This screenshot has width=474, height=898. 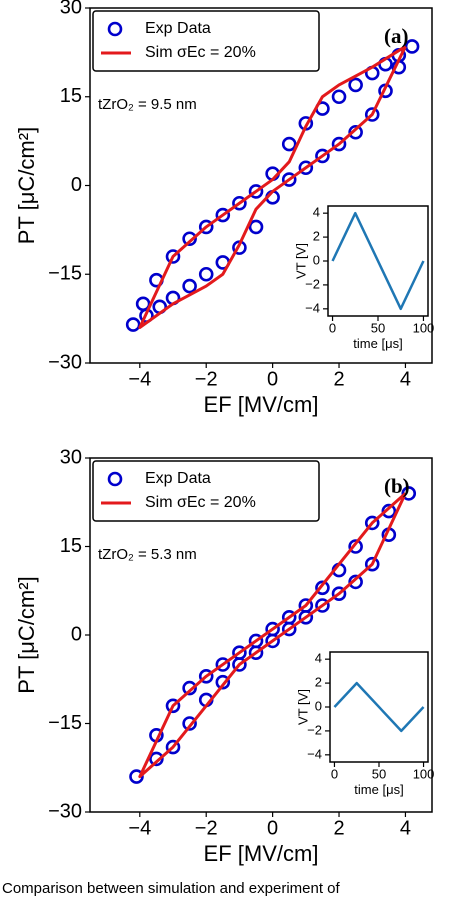 I want to click on annotation: tZrO₂ = 5.3 nm, so click(x=147, y=554).